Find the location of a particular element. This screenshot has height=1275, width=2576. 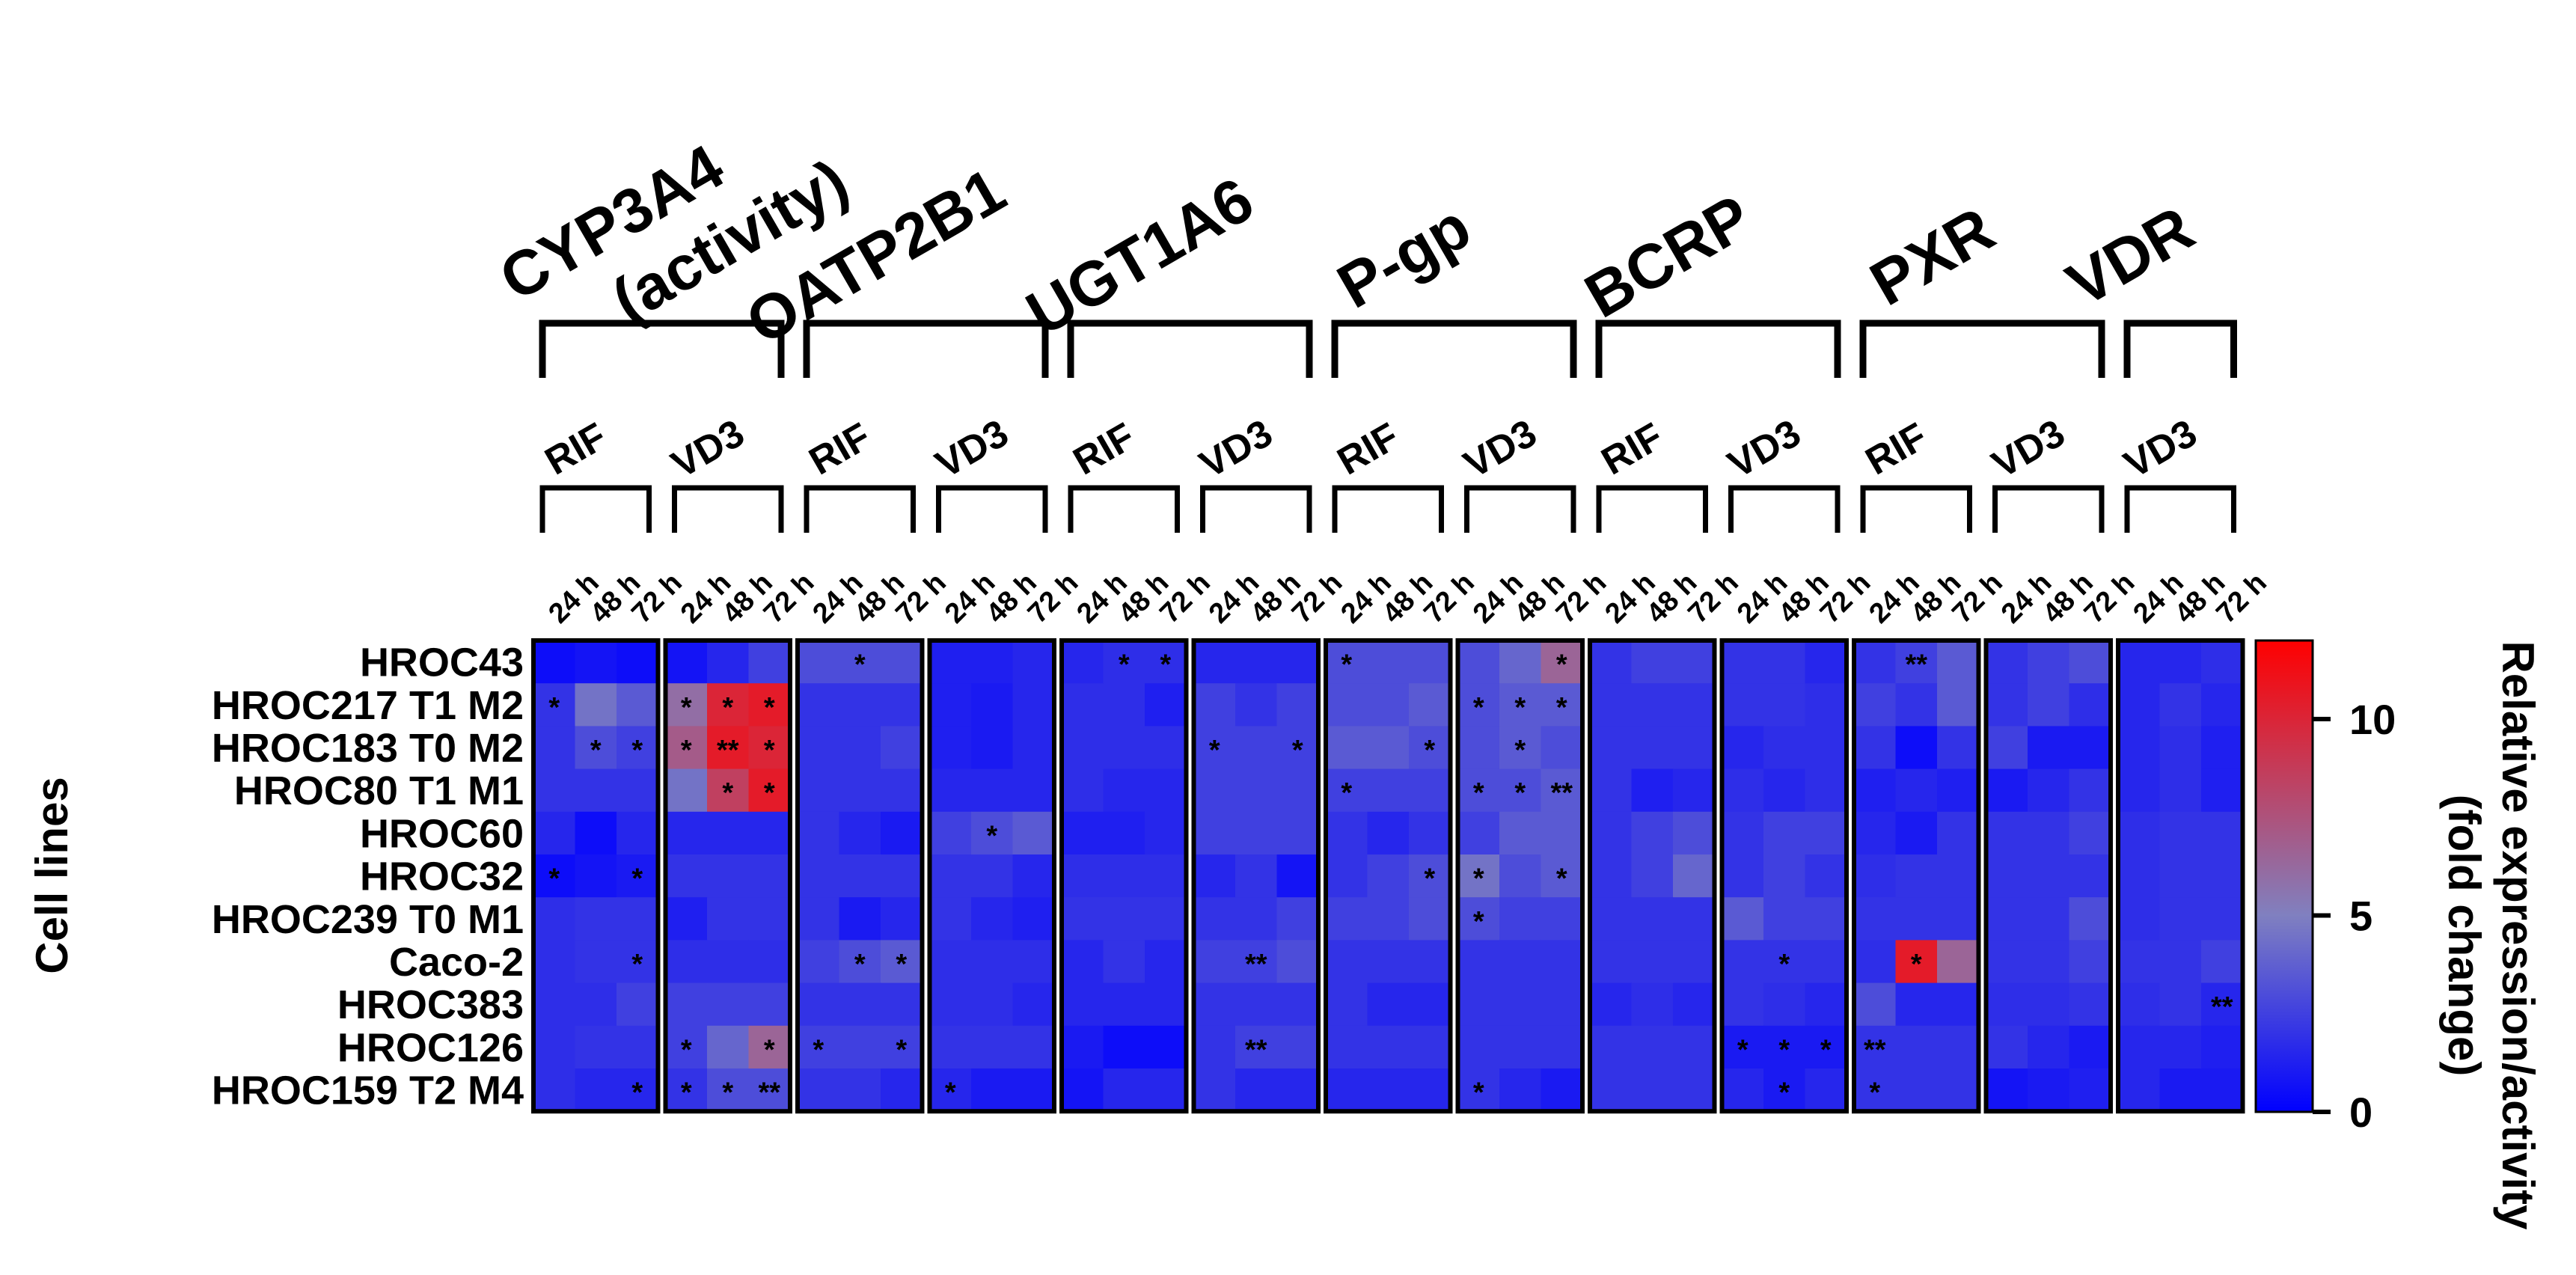

gene-bracket is located at coordinates (1190, 348).